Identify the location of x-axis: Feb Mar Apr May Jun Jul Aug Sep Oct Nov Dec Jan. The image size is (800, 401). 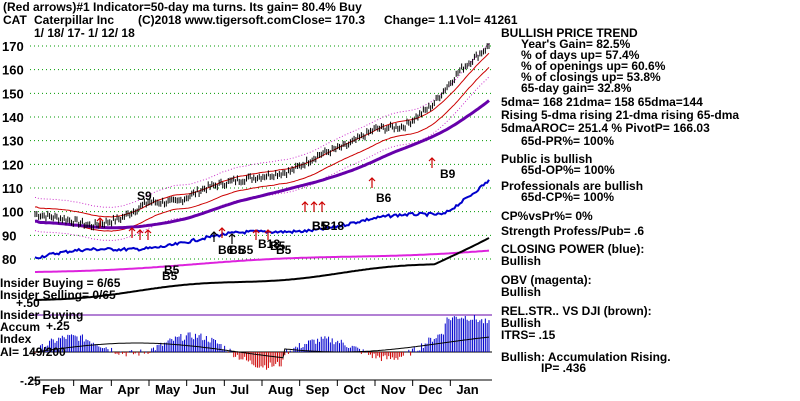
(261, 388).